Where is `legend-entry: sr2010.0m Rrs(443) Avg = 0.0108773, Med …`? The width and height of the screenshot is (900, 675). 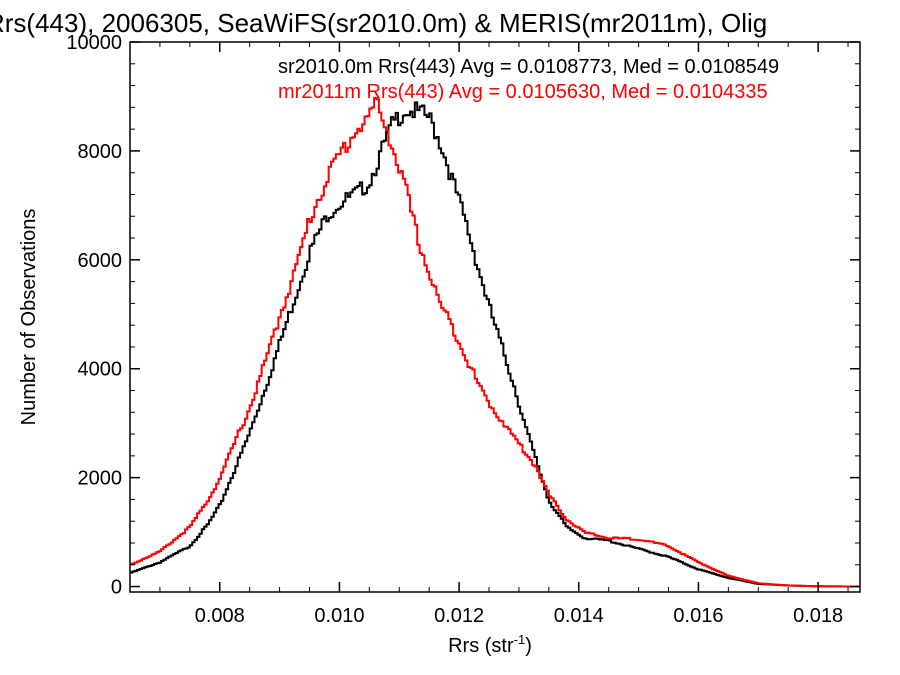
legend-entry: sr2010.0m Rrs(443) Avg = 0.0108773, Med … is located at coordinates (528, 67).